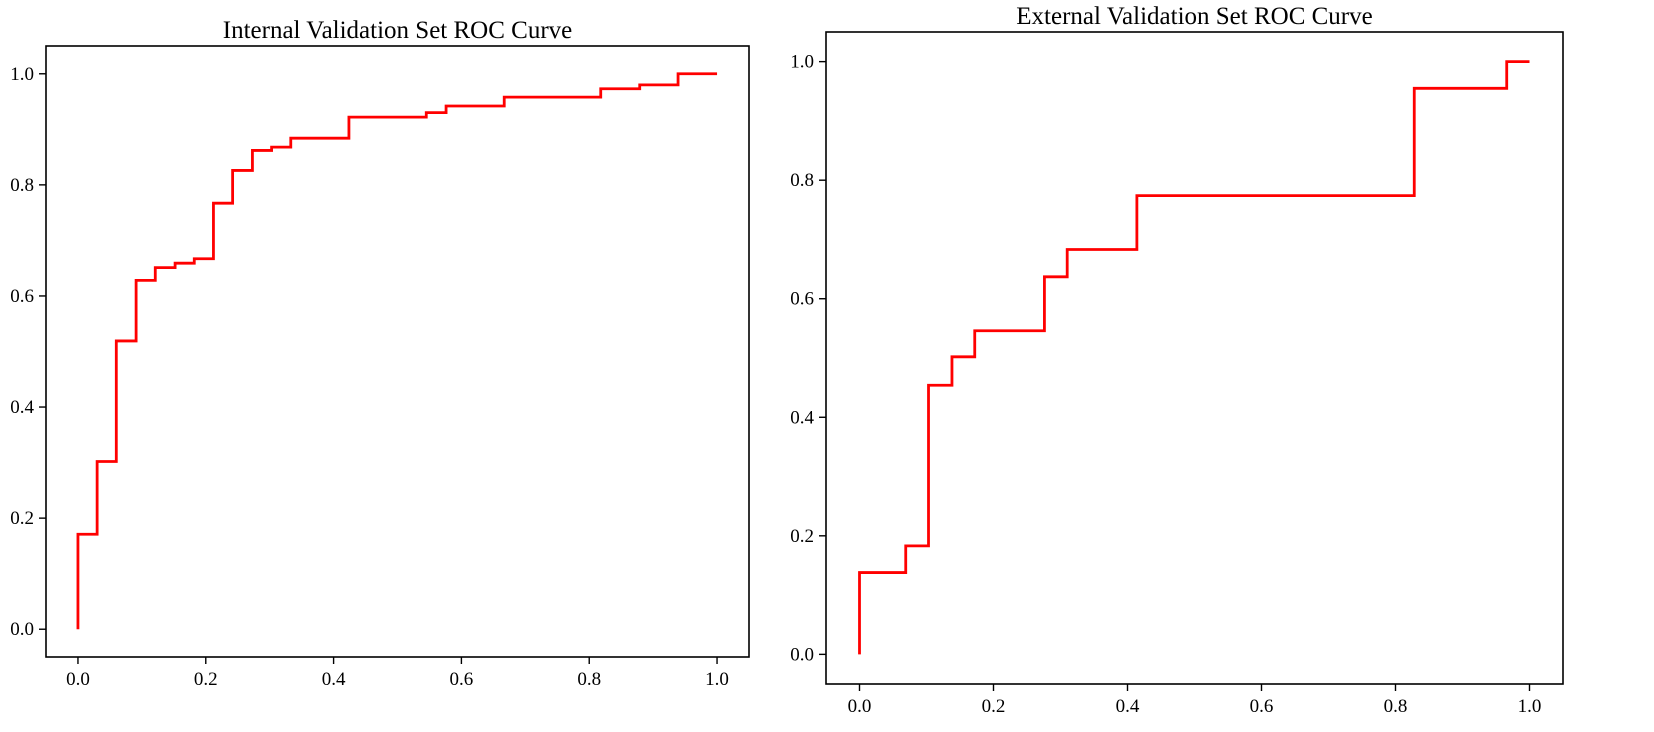 This screenshot has width=1654, height=732. I want to click on external-y-tick-label-1: 0.2, so click(802, 536).